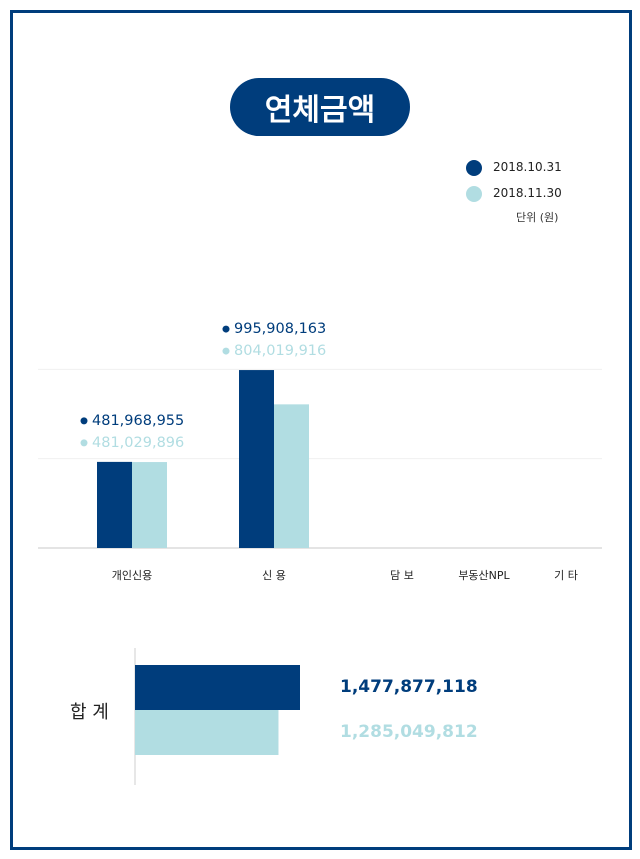 Image resolution: width=640 pixels, height=859 pixels. Describe the element at coordinates (320, 107) in the screenshot. I see `page-title: 연체금액` at that location.